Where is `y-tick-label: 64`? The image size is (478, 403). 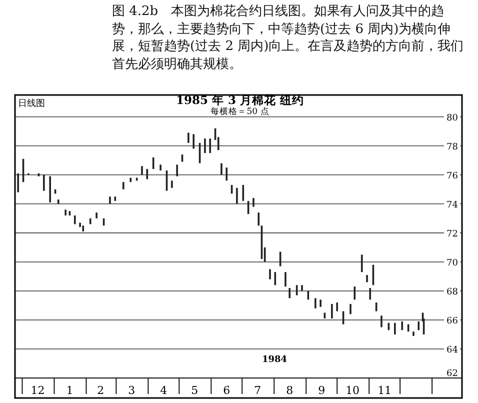 y-tick-label: 64 is located at coordinates (452, 350).